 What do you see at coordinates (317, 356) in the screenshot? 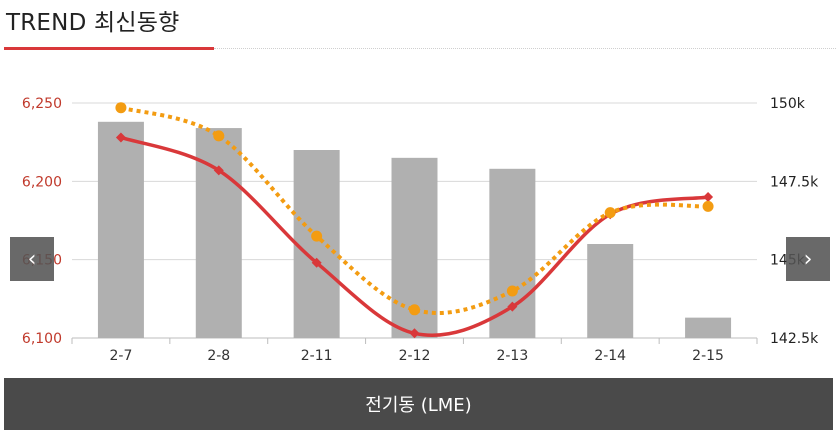
I see `x-tick-label: 2-11` at bounding box center [317, 356].